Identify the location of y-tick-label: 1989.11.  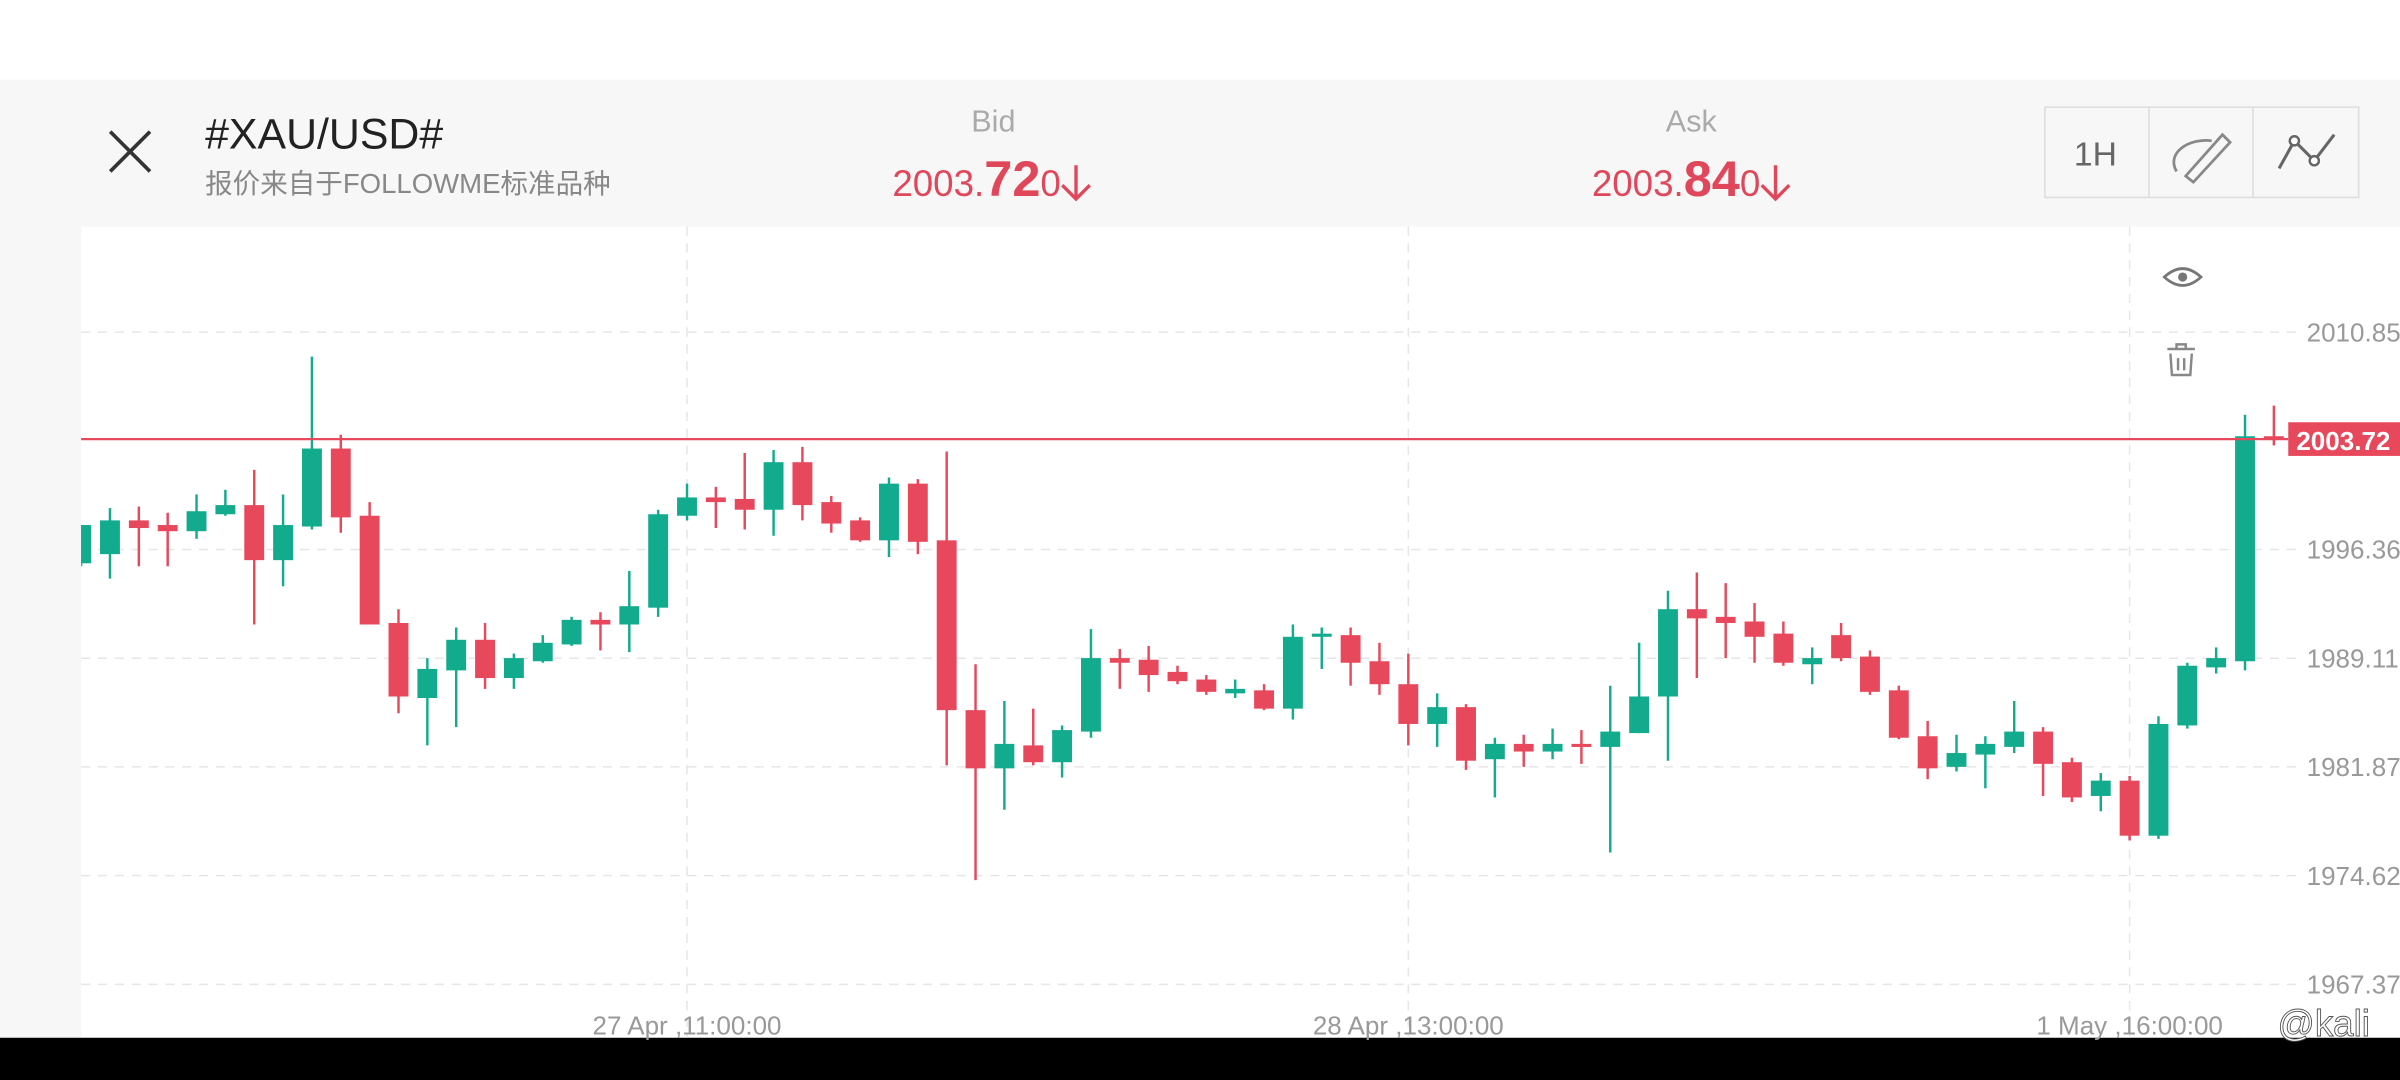
(2353, 658).